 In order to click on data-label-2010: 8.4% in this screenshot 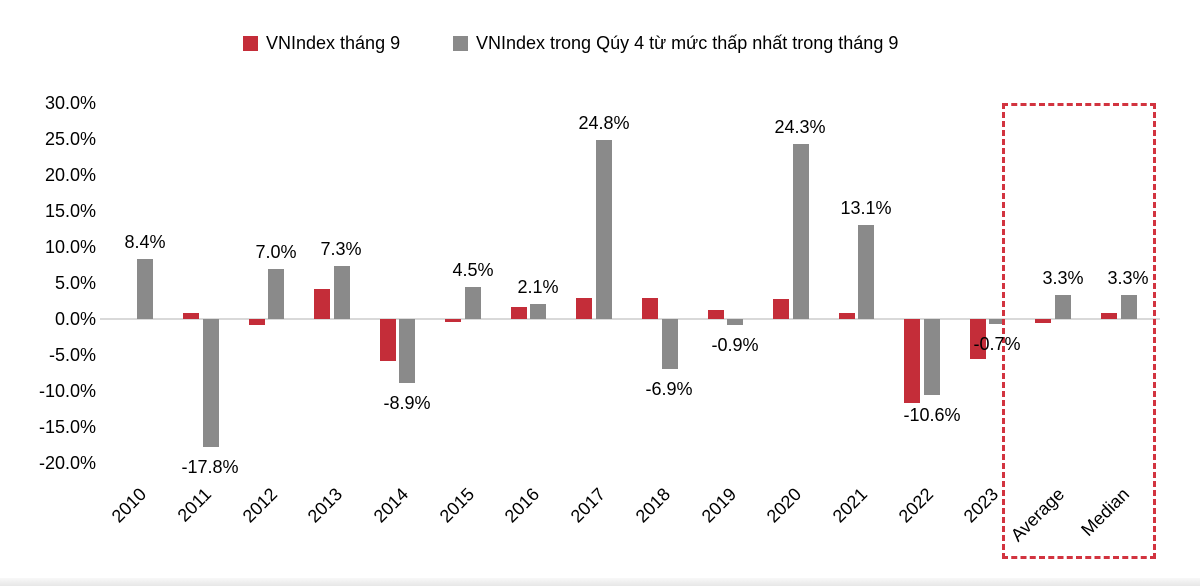, I will do `click(145, 242)`.